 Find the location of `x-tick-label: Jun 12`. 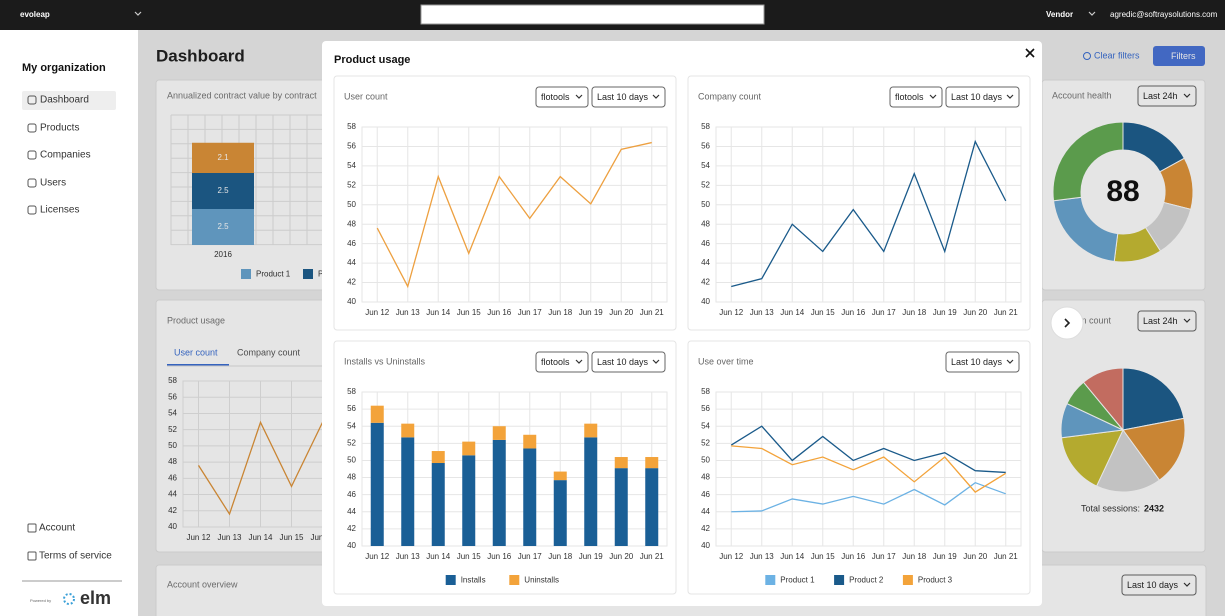

x-tick-label: Jun 12 is located at coordinates (198, 537).